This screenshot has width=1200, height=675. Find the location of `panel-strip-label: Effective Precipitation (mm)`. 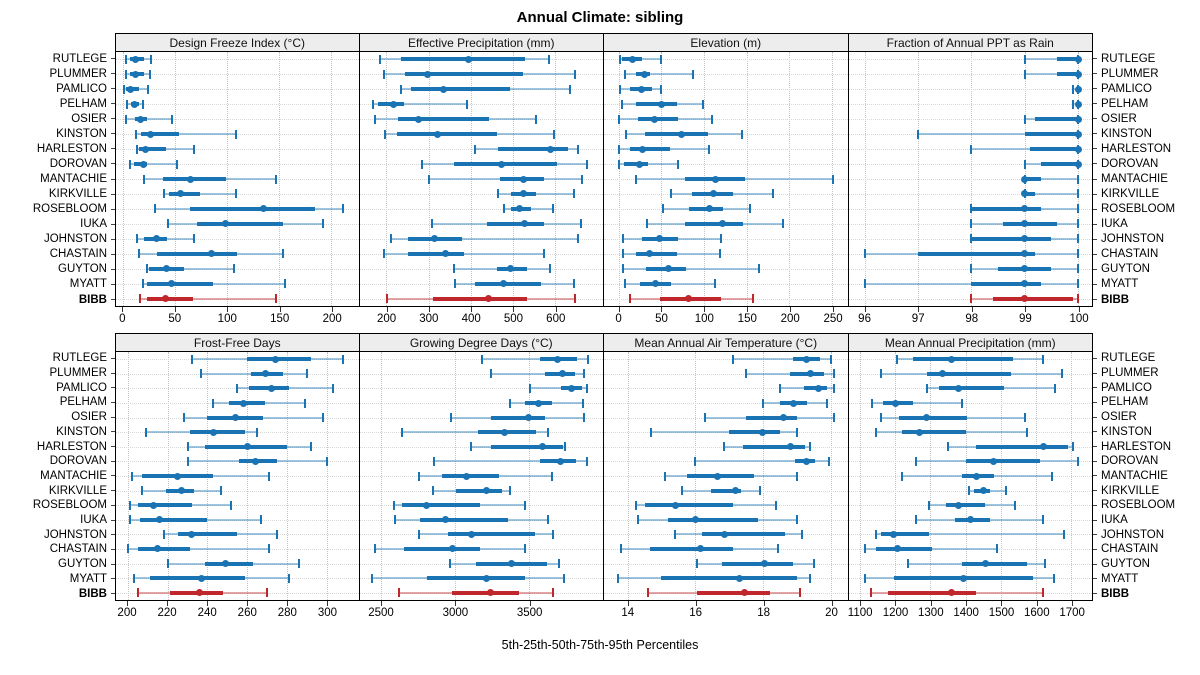

panel-strip-label: Effective Precipitation (mm) is located at coordinates (481, 43).